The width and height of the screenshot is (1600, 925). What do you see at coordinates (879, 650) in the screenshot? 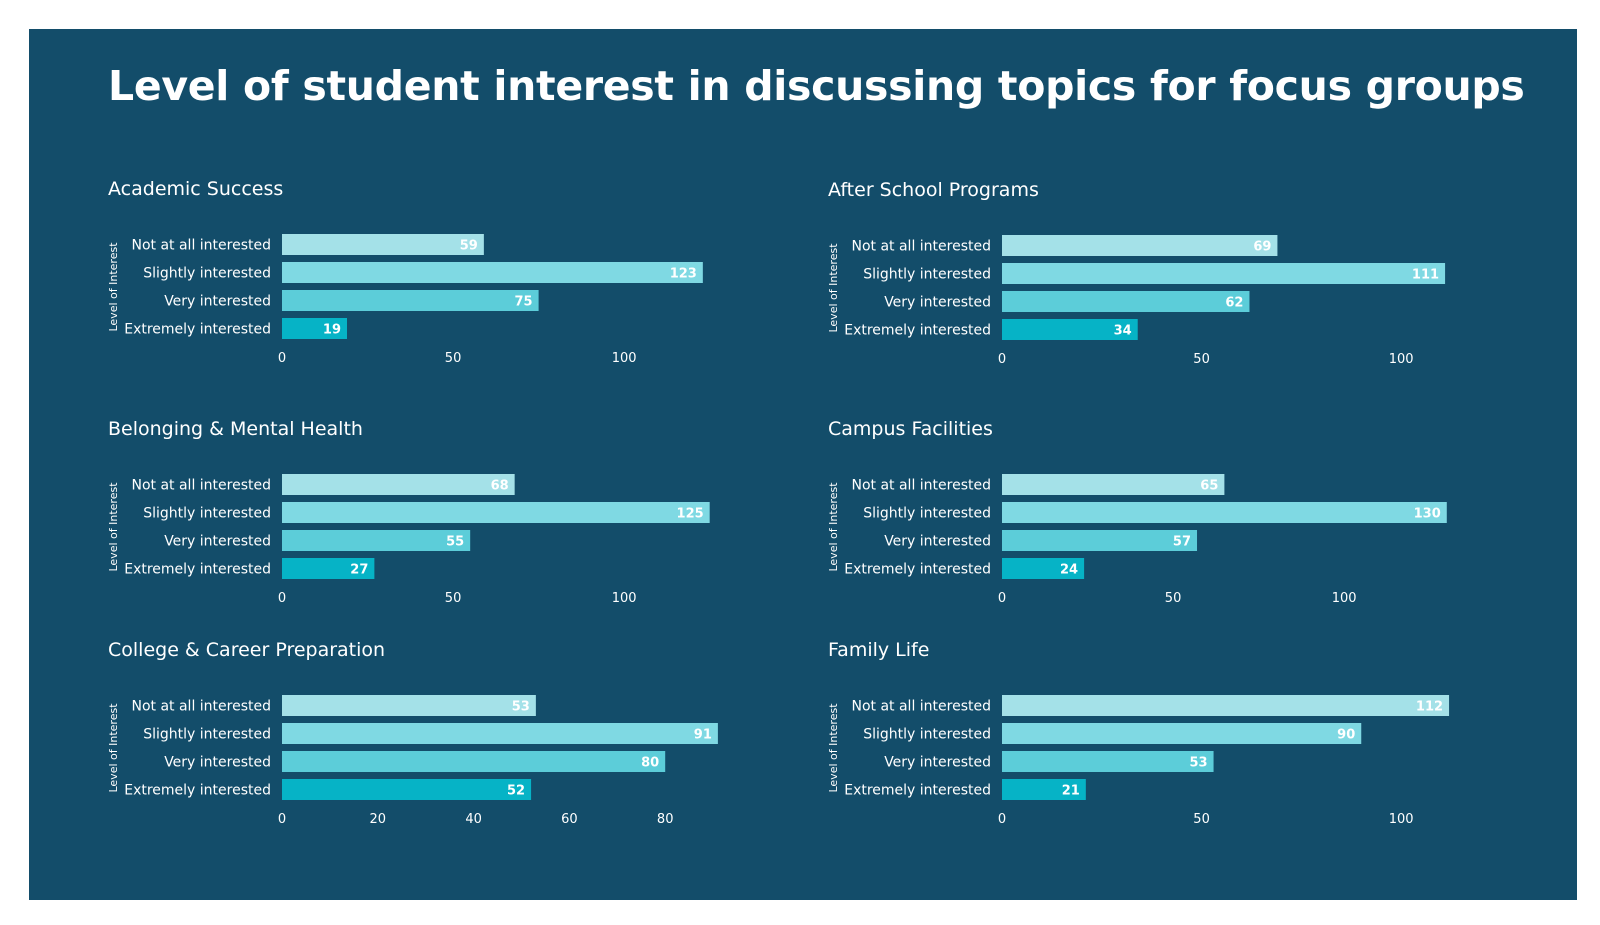
I see `chart-title: Family Life` at bounding box center [879, 650].